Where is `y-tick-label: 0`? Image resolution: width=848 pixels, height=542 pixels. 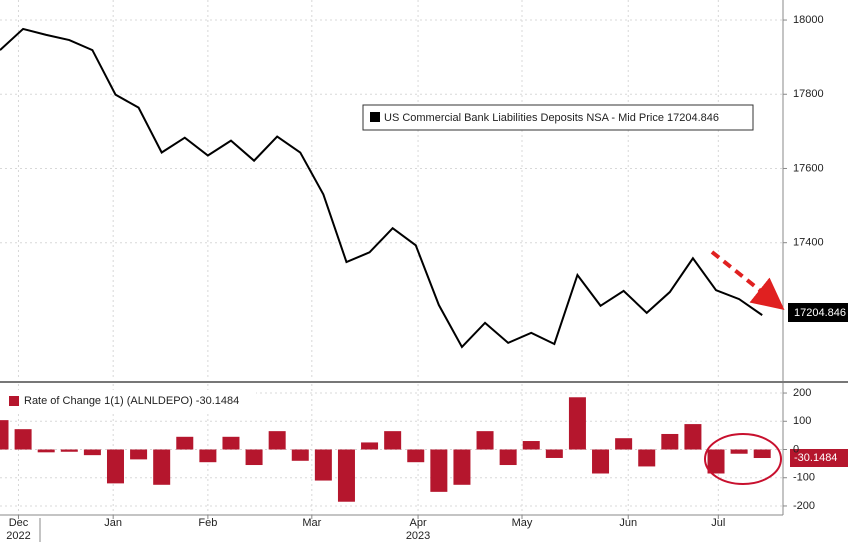
y-tick-label: 0 is located at coordinates (796, 449).